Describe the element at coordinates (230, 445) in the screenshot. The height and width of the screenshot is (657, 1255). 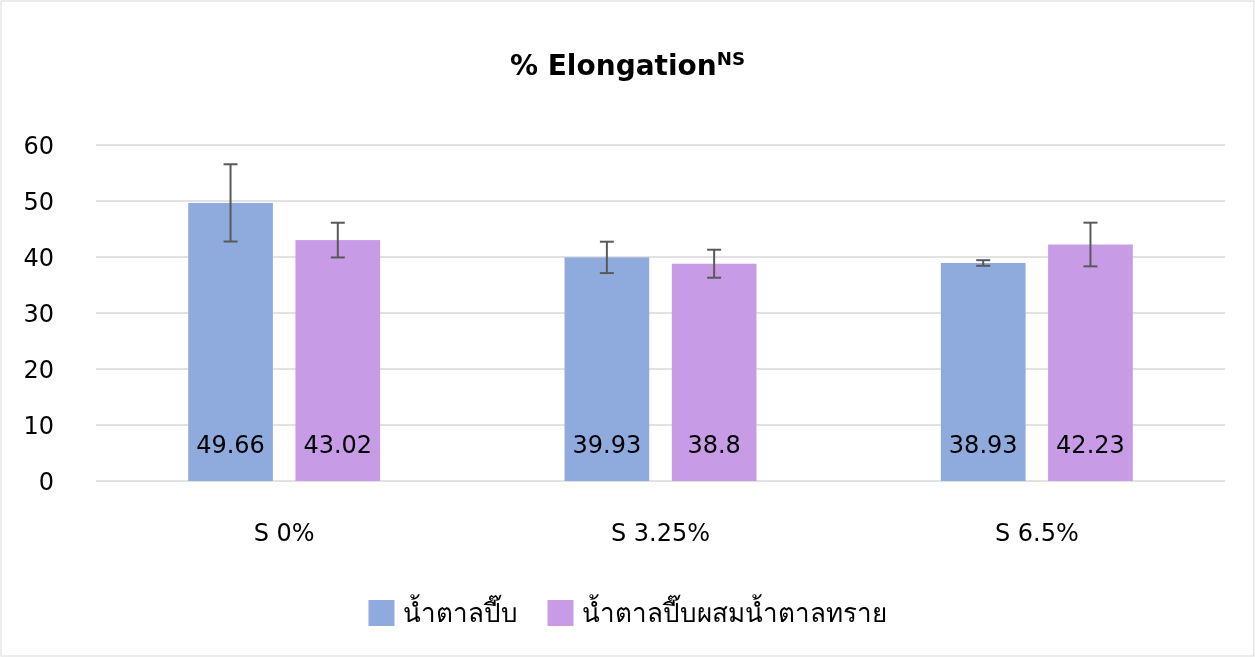
I see `data-label: 49.66` at that location.